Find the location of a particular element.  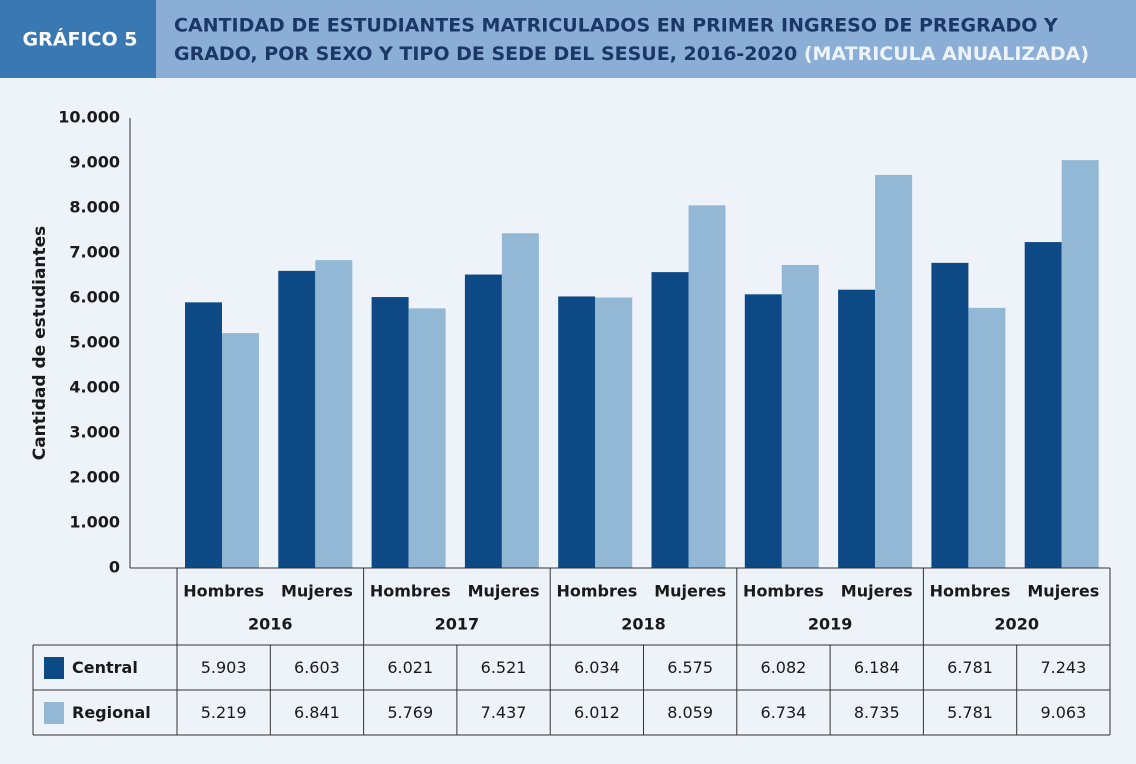

y-tick-label: 3.000 is located at coordinates (94, 432).